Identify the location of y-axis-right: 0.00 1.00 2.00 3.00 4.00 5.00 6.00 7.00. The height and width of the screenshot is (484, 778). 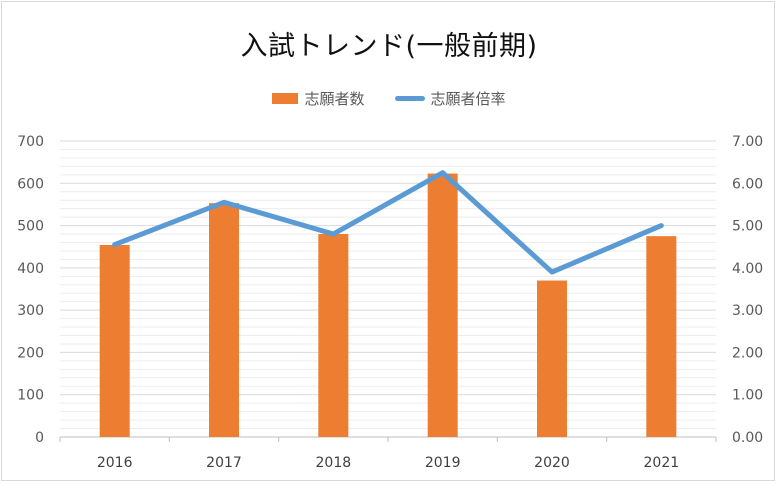
(747, 290).